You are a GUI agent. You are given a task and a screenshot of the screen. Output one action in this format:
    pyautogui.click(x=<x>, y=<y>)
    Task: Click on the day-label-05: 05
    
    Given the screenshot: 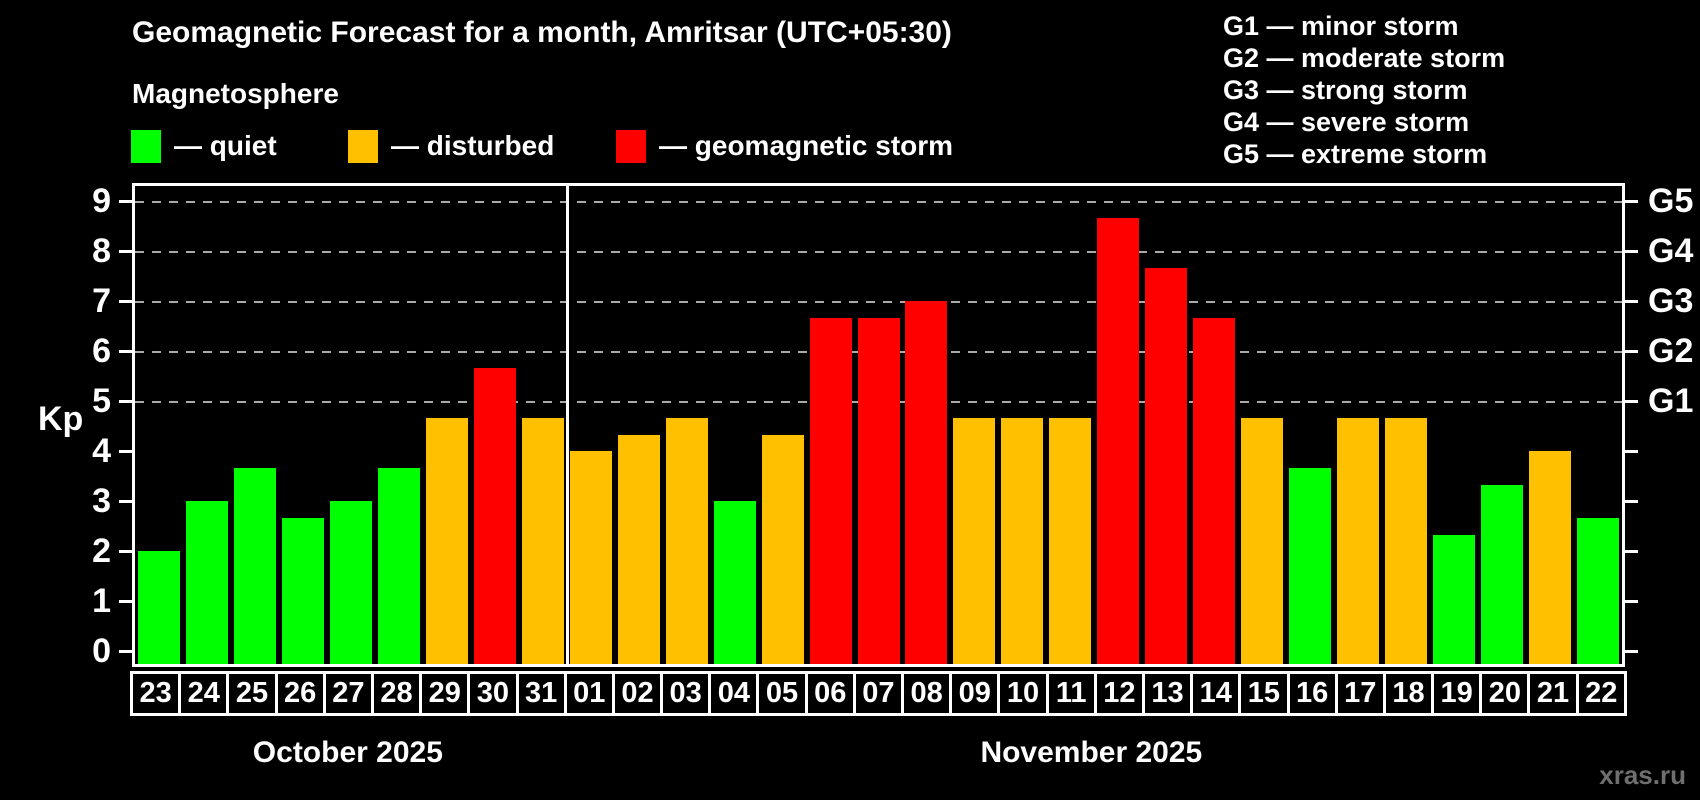 What is the action you would take?
    pyautogui.click(x=782, y=693)
    